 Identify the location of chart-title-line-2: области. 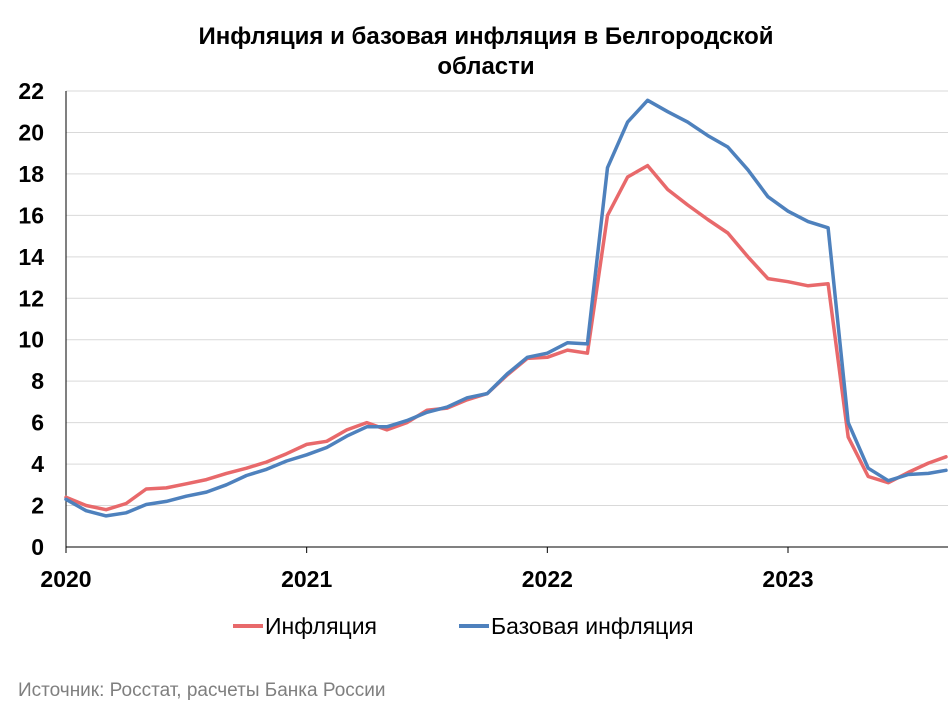
(486, 66).